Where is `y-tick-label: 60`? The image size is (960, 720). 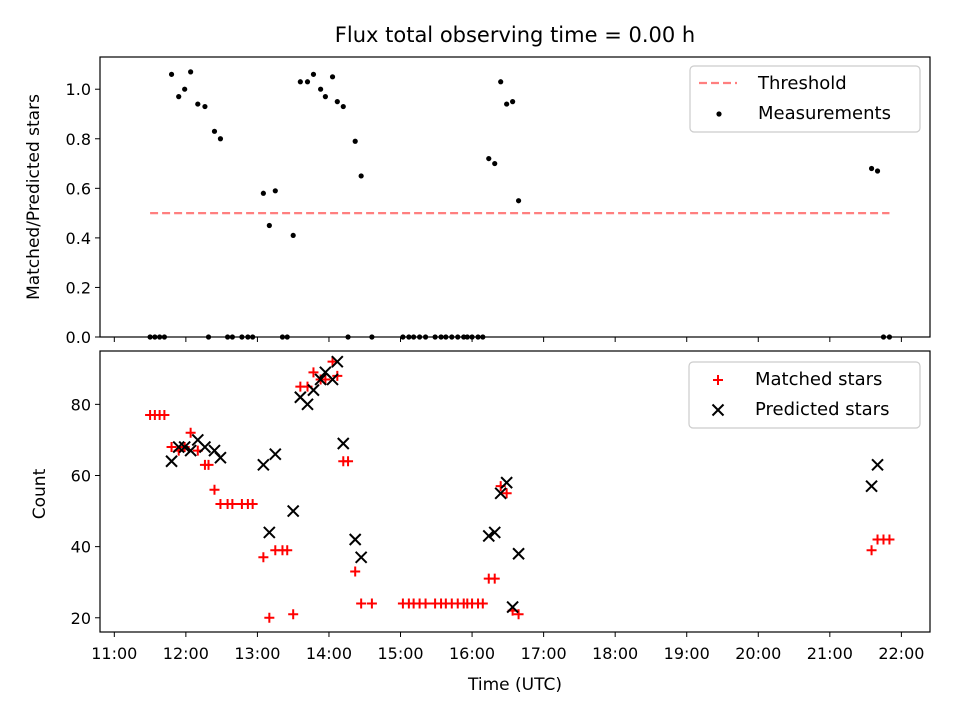
y-tick-label: 60 is located at coordinates (81, 475).